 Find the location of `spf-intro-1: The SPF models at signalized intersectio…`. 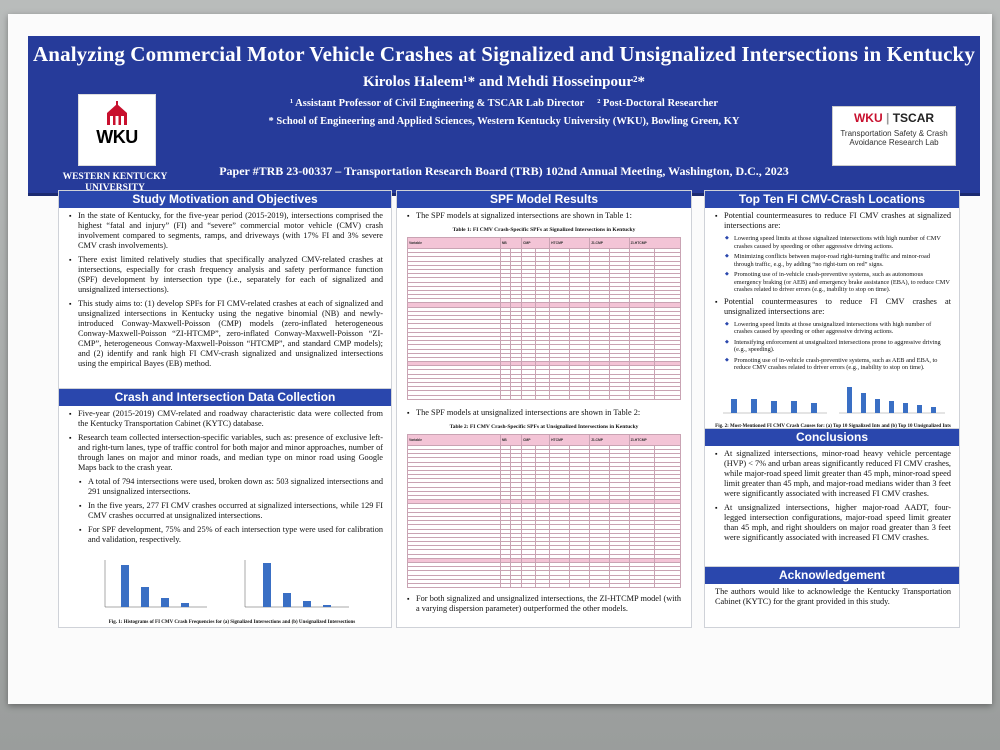

spf-intro-1: The SPF models at signalized intersectio… is located at coordinates (544, 216).